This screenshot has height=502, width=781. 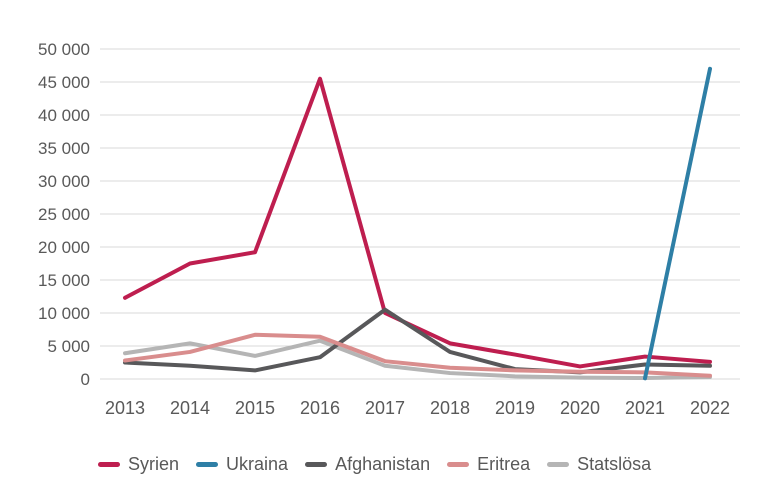 What do you see at coordinates (450, 408) in the screenshot?
I see `x-tick-label: 2018` at bounding box center [450, 408].